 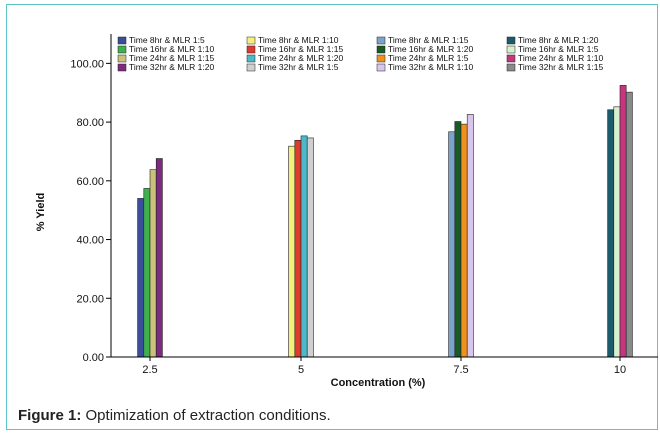 I want to click on y-tick-label: 60.00, so click(x=90, y=182).